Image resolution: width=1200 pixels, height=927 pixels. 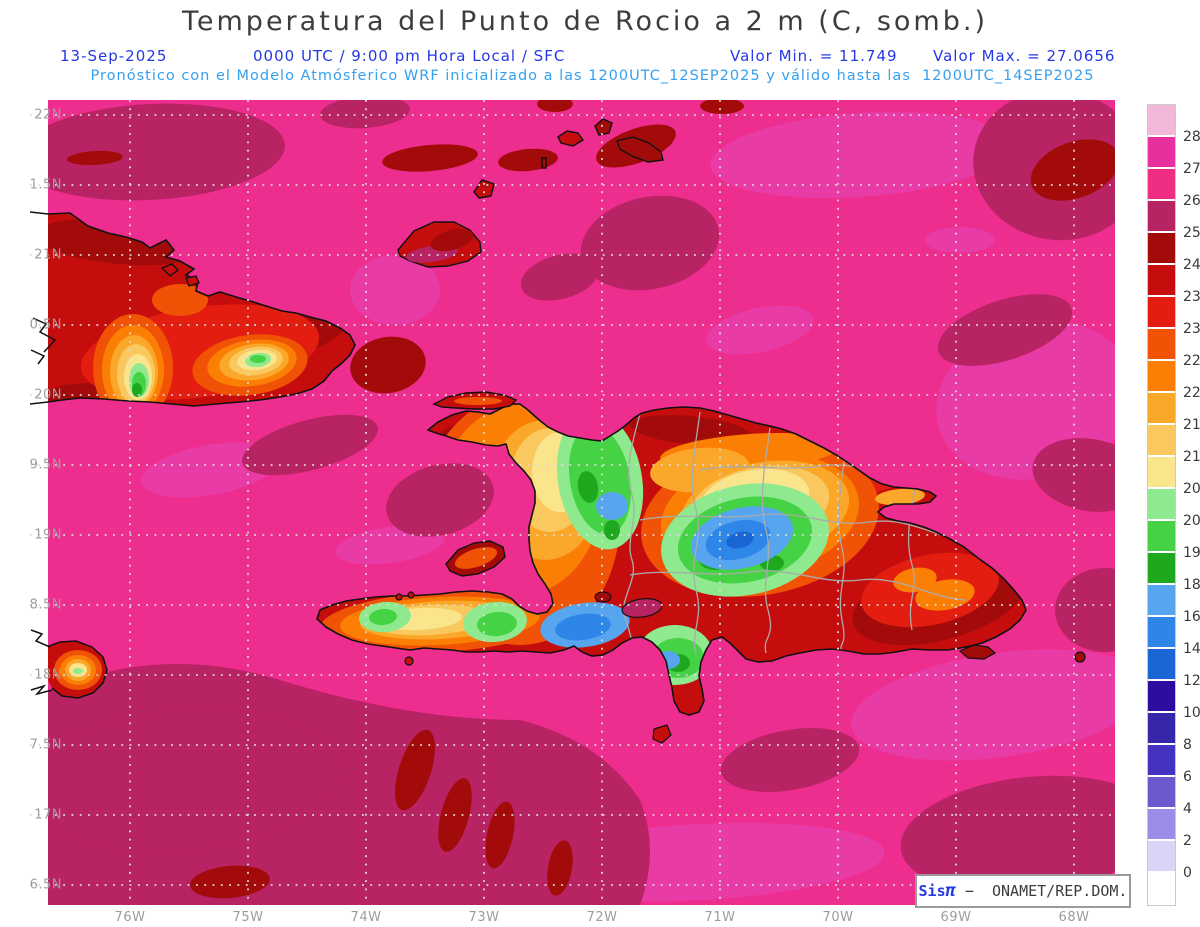 What do you see at coordinates (814, 56) in the screenshot?
I see `value-min-label: Valor Min. = 11.749` at bounding box center [814, 56].